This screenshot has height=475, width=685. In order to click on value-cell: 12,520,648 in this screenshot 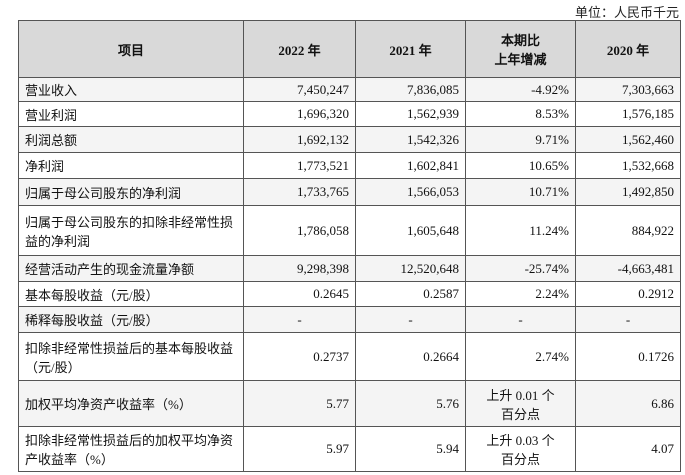, I will do `click(410, 268)`.